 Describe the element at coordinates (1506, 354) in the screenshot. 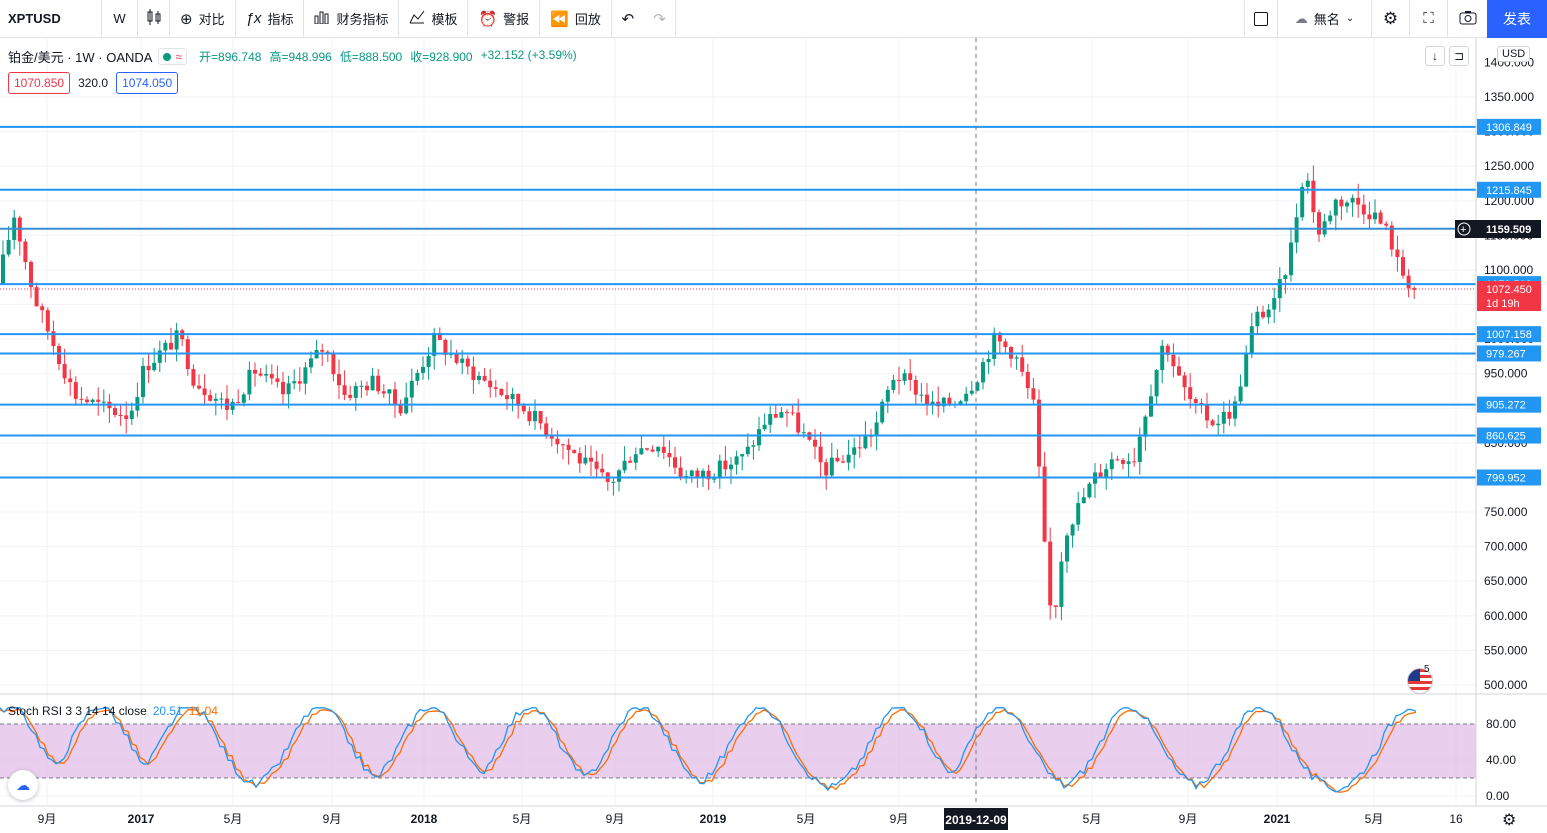

I see `level-price-tag-text: 979.267` at that location.